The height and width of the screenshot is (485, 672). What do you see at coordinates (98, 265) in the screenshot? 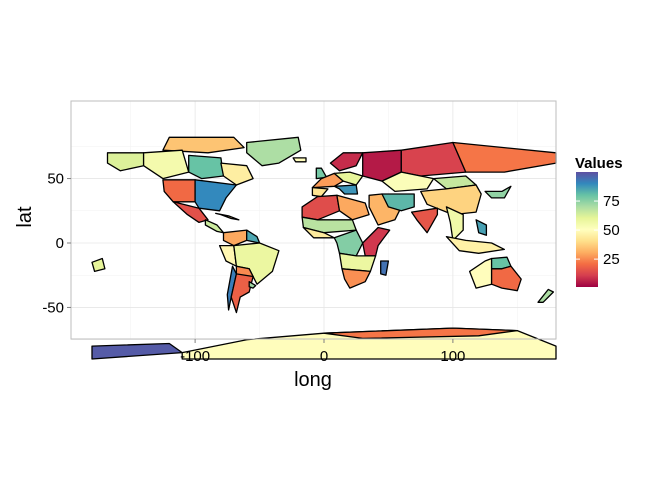
I see `region-pacific-islands-east` at bounding box center [98, 265].